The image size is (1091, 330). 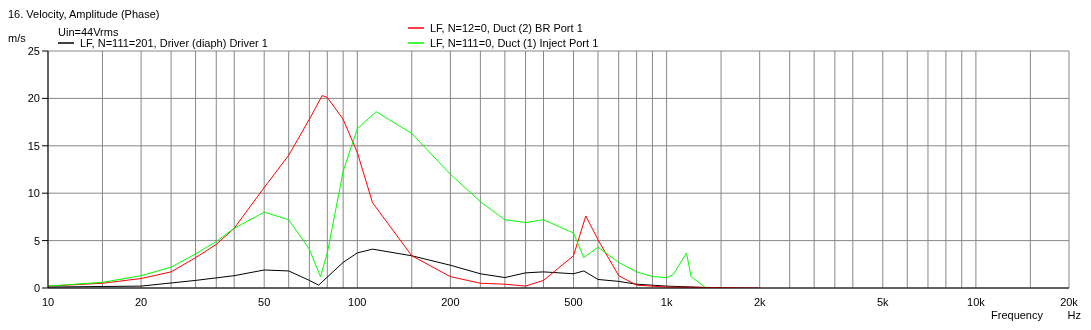 What do you see at coordinates (36, 240) in the screenshot?
I see `y-tick-label: 5` at bounding box center [36, 240].